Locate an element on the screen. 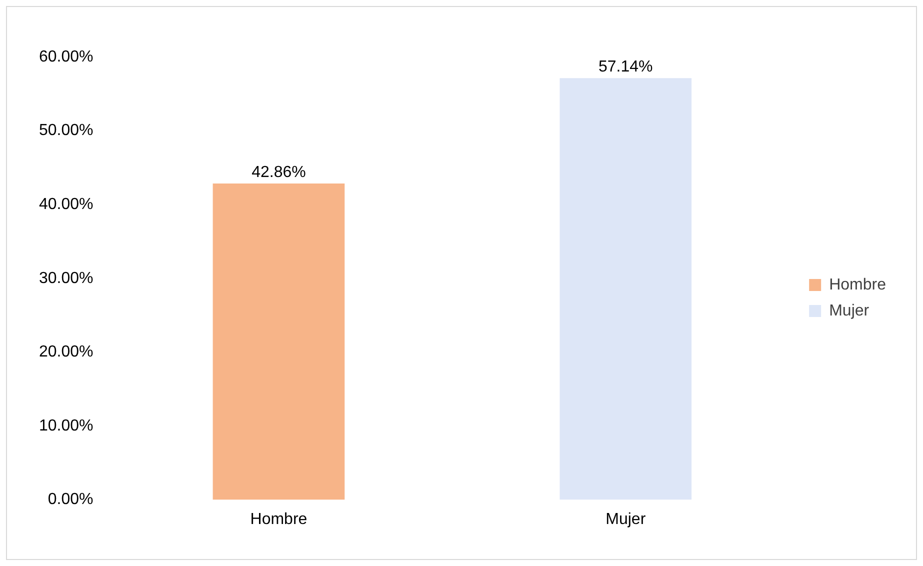 The image size is (923, 566). legend-label: Hombre is located at coordinates (857, 285).